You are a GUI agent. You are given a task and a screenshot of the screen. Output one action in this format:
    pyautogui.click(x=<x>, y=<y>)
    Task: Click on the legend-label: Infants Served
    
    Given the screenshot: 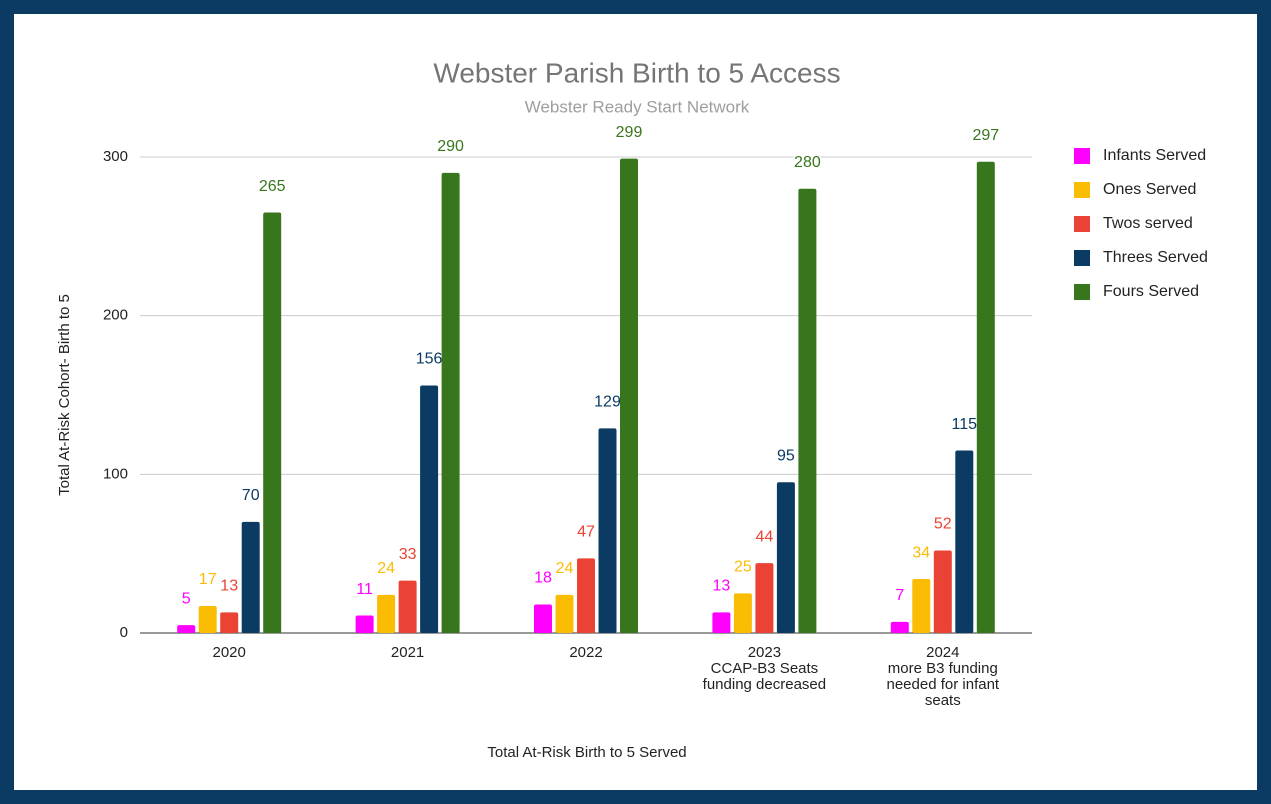 What is the action you would take?
    pyautogui.click(x=1154, y=155)
    